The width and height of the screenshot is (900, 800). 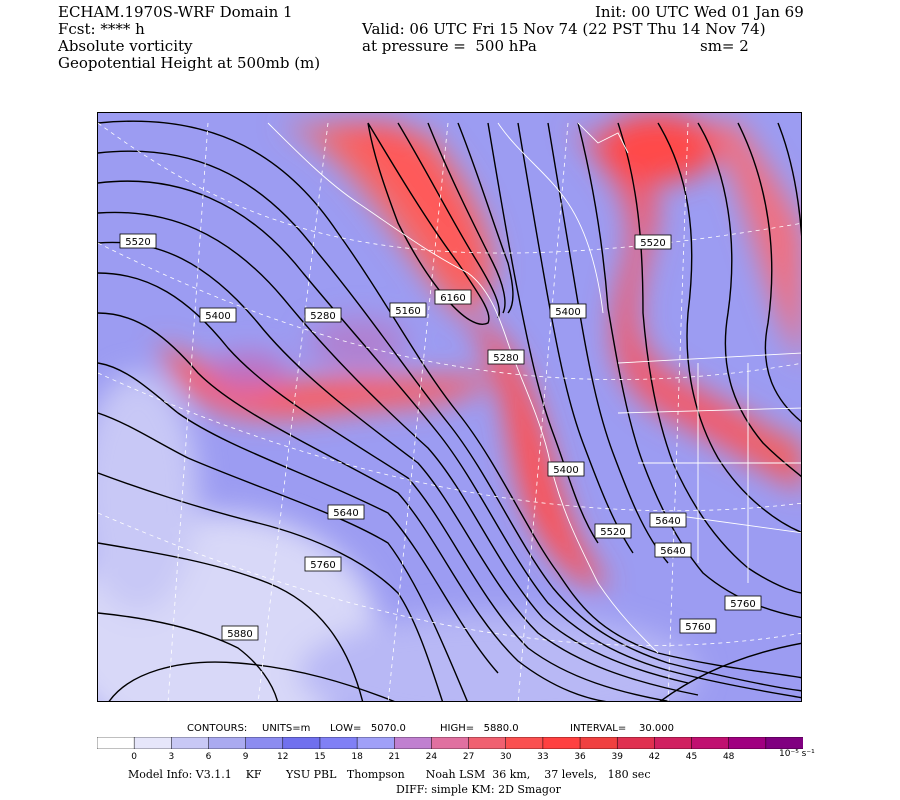 What do you see at coordinates (171, 757) in the screenshot?
I see `colorbar-tick-label: 3` at bounding box center [171, 757].